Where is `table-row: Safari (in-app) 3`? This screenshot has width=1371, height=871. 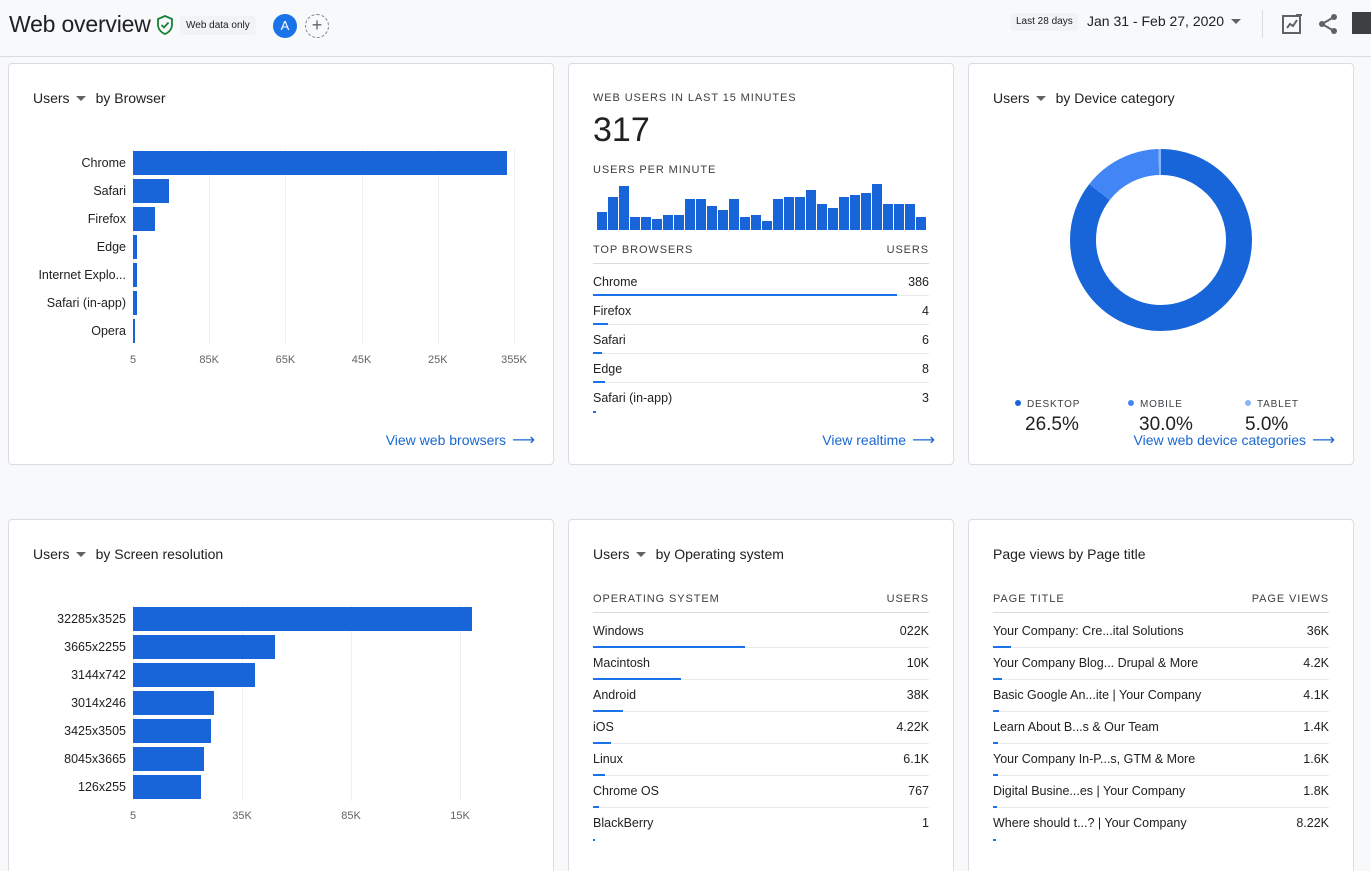 table-row: Safari (in-app) 3 is located at coordinates (761, 398).